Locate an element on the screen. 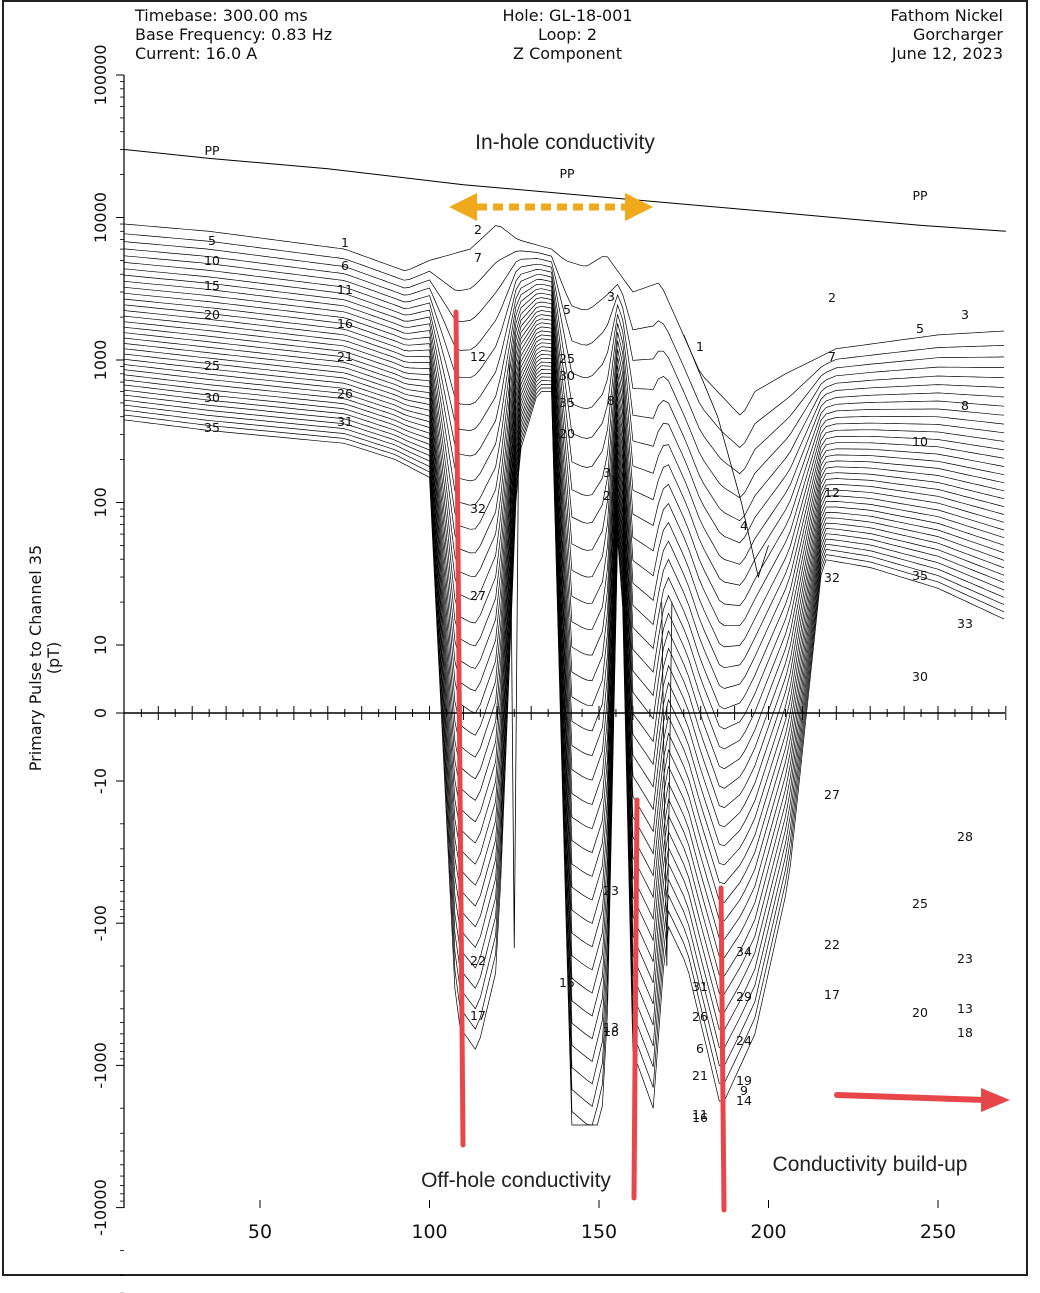 Image resolution: width=1040 pixels, height=1293 pixels. build-up-annotation: Conductivity build-up is located at coordinates (870, 1164).